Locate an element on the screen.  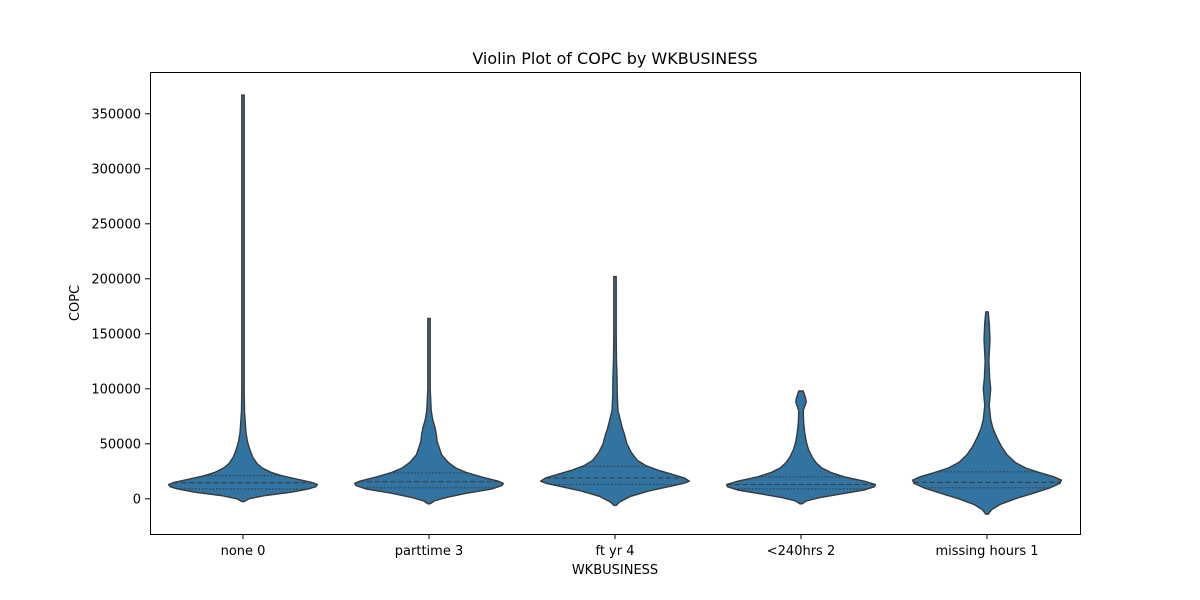
x-axis-label: WKBUSINESS is located at coordinates (615, 570).